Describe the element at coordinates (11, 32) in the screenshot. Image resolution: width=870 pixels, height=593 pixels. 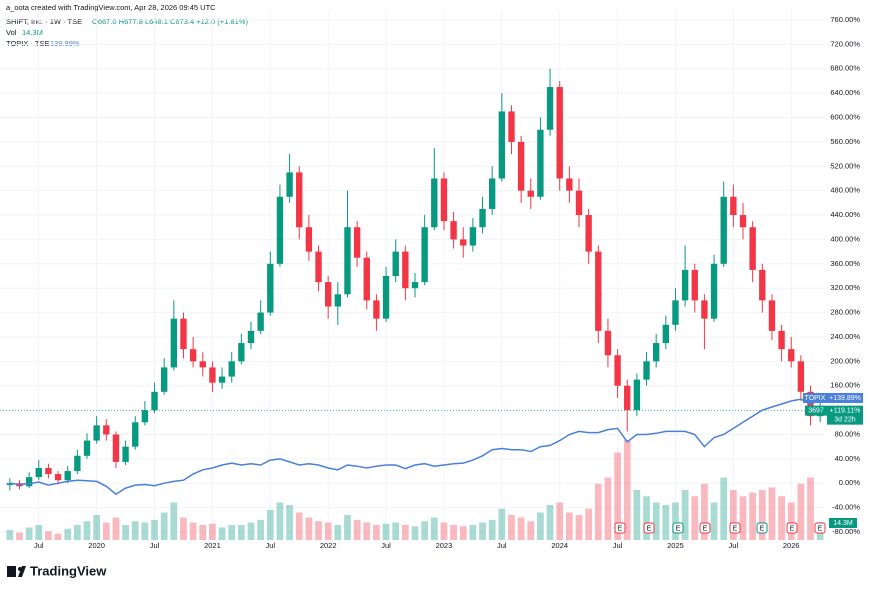
I see `volume-title: Vol` at that location.